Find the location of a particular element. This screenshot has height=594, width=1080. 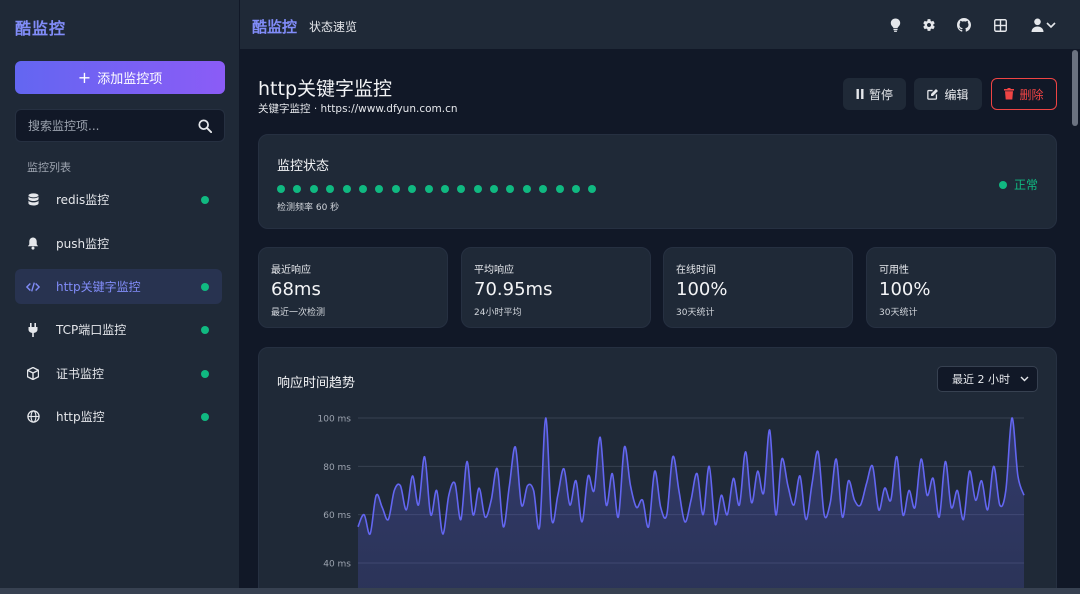

trash-icon is located at coordinates (1009, 94).